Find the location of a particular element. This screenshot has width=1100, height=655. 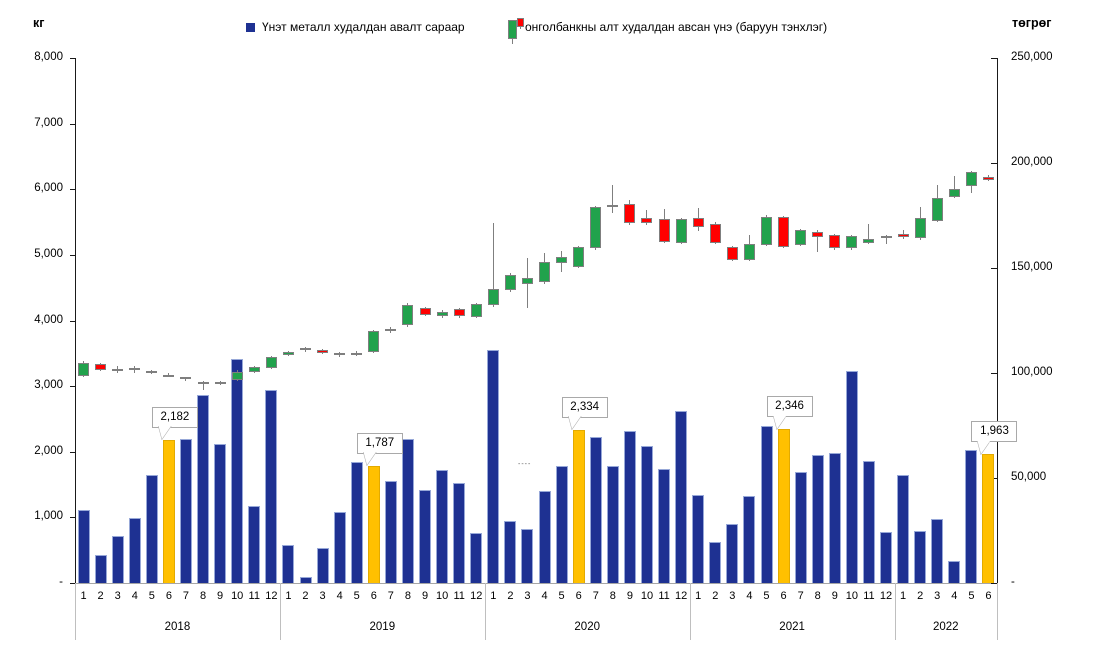

left-axis-tick-label: 8,000 is located at coordinates (48, 57).